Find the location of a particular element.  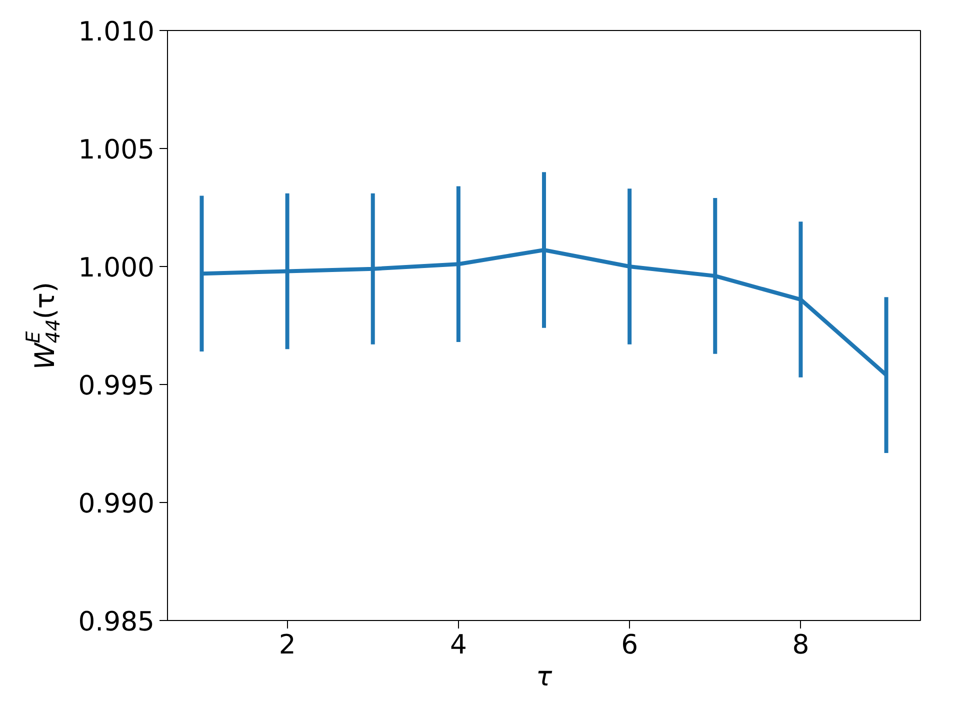

y-tick-label: 0.995 is located at coordinates (116, 386).